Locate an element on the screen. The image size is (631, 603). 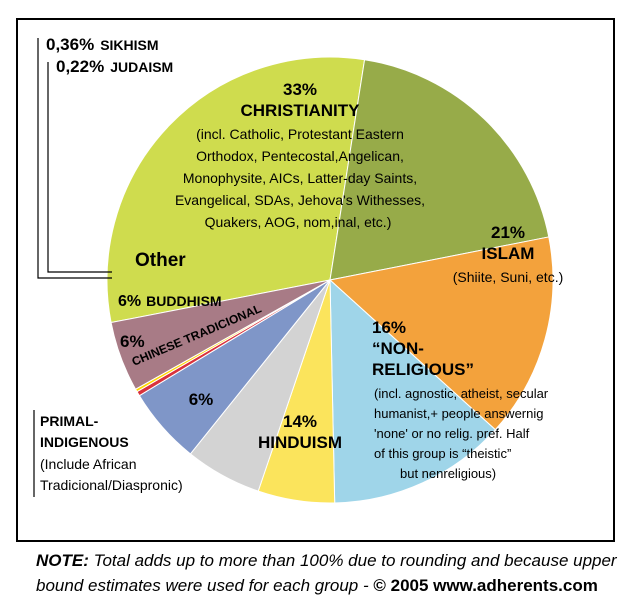
sikhism-pct: 0,36% is located at coordinates (70, 44).